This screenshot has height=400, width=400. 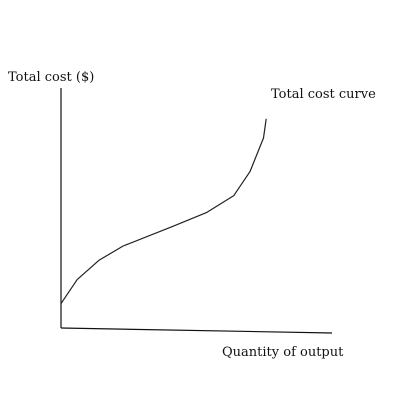 I want to click on x-axis, so click(x=196, y=330).